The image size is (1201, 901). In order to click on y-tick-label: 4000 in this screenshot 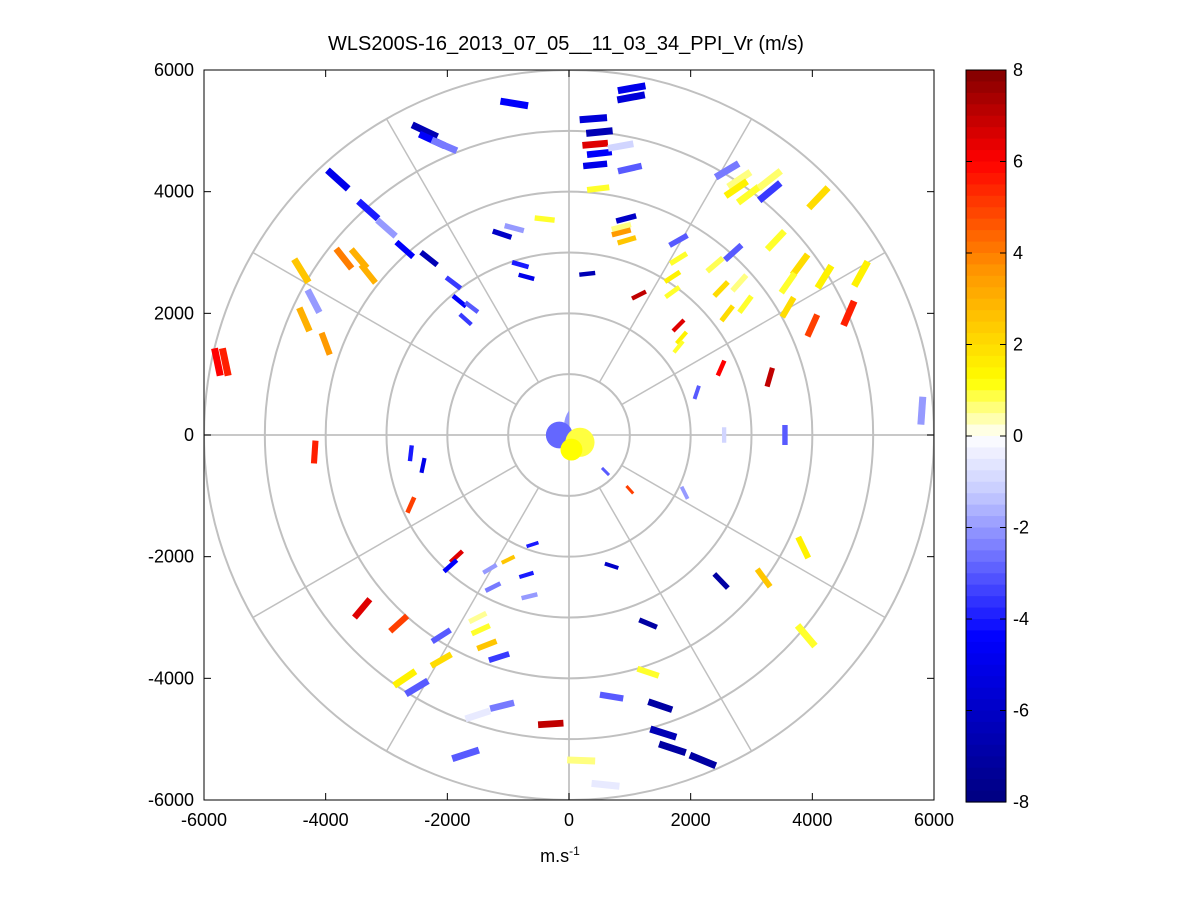, I will do `click(174, 192)`.